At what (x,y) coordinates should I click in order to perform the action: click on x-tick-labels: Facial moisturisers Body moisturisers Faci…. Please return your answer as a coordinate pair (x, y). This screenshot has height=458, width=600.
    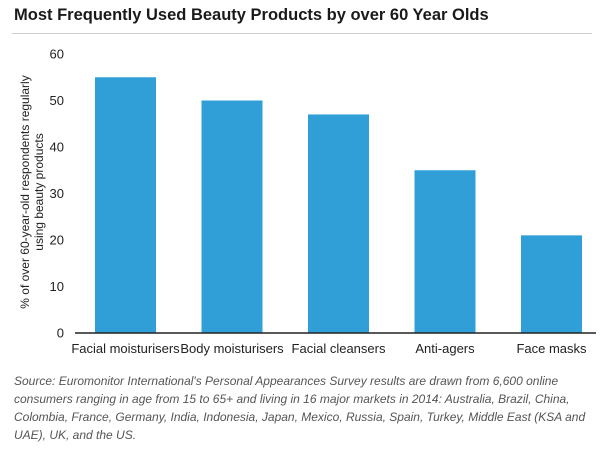
    Looking at the image, I should click on (329, 348).